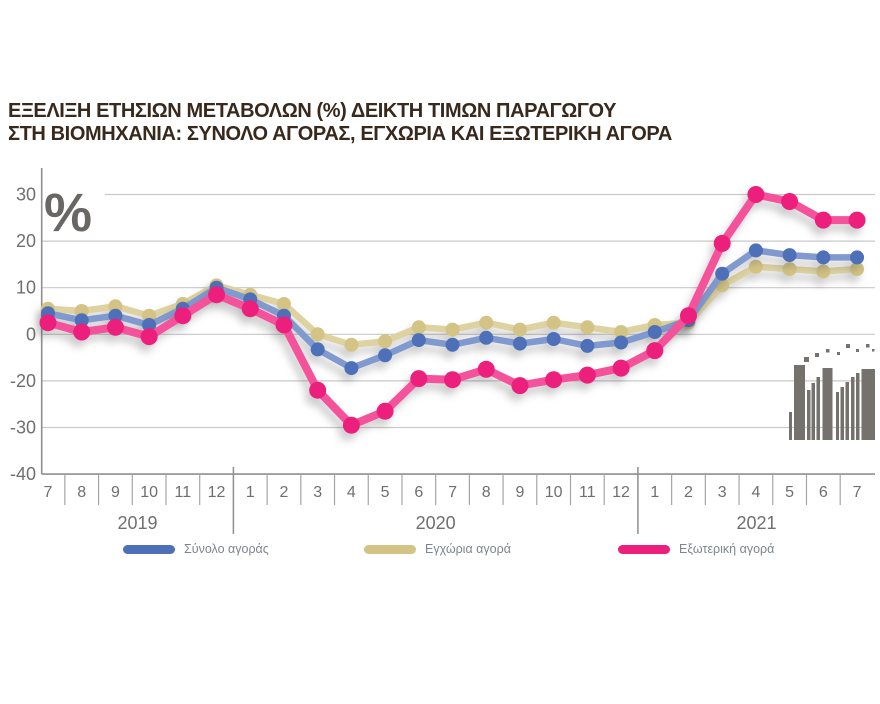  Describe the element at coordinates (68, 213) in the screenshot. I see `percent-symbol: %` at that location.